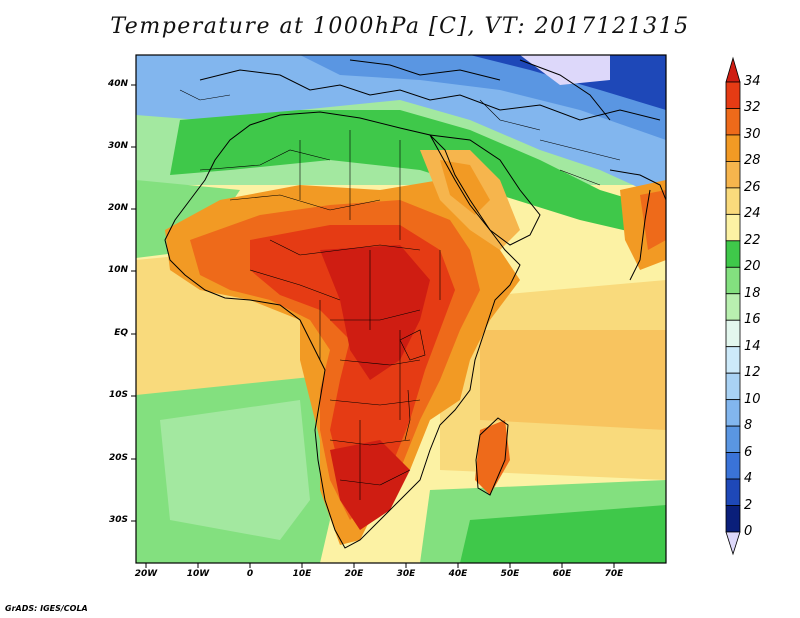 The width and height of the screenshot is (800, 618). What do you see at coordinates (406, 574) in the screenshot?
I see `lon-label: 30E` at bounding box center [406, 574].